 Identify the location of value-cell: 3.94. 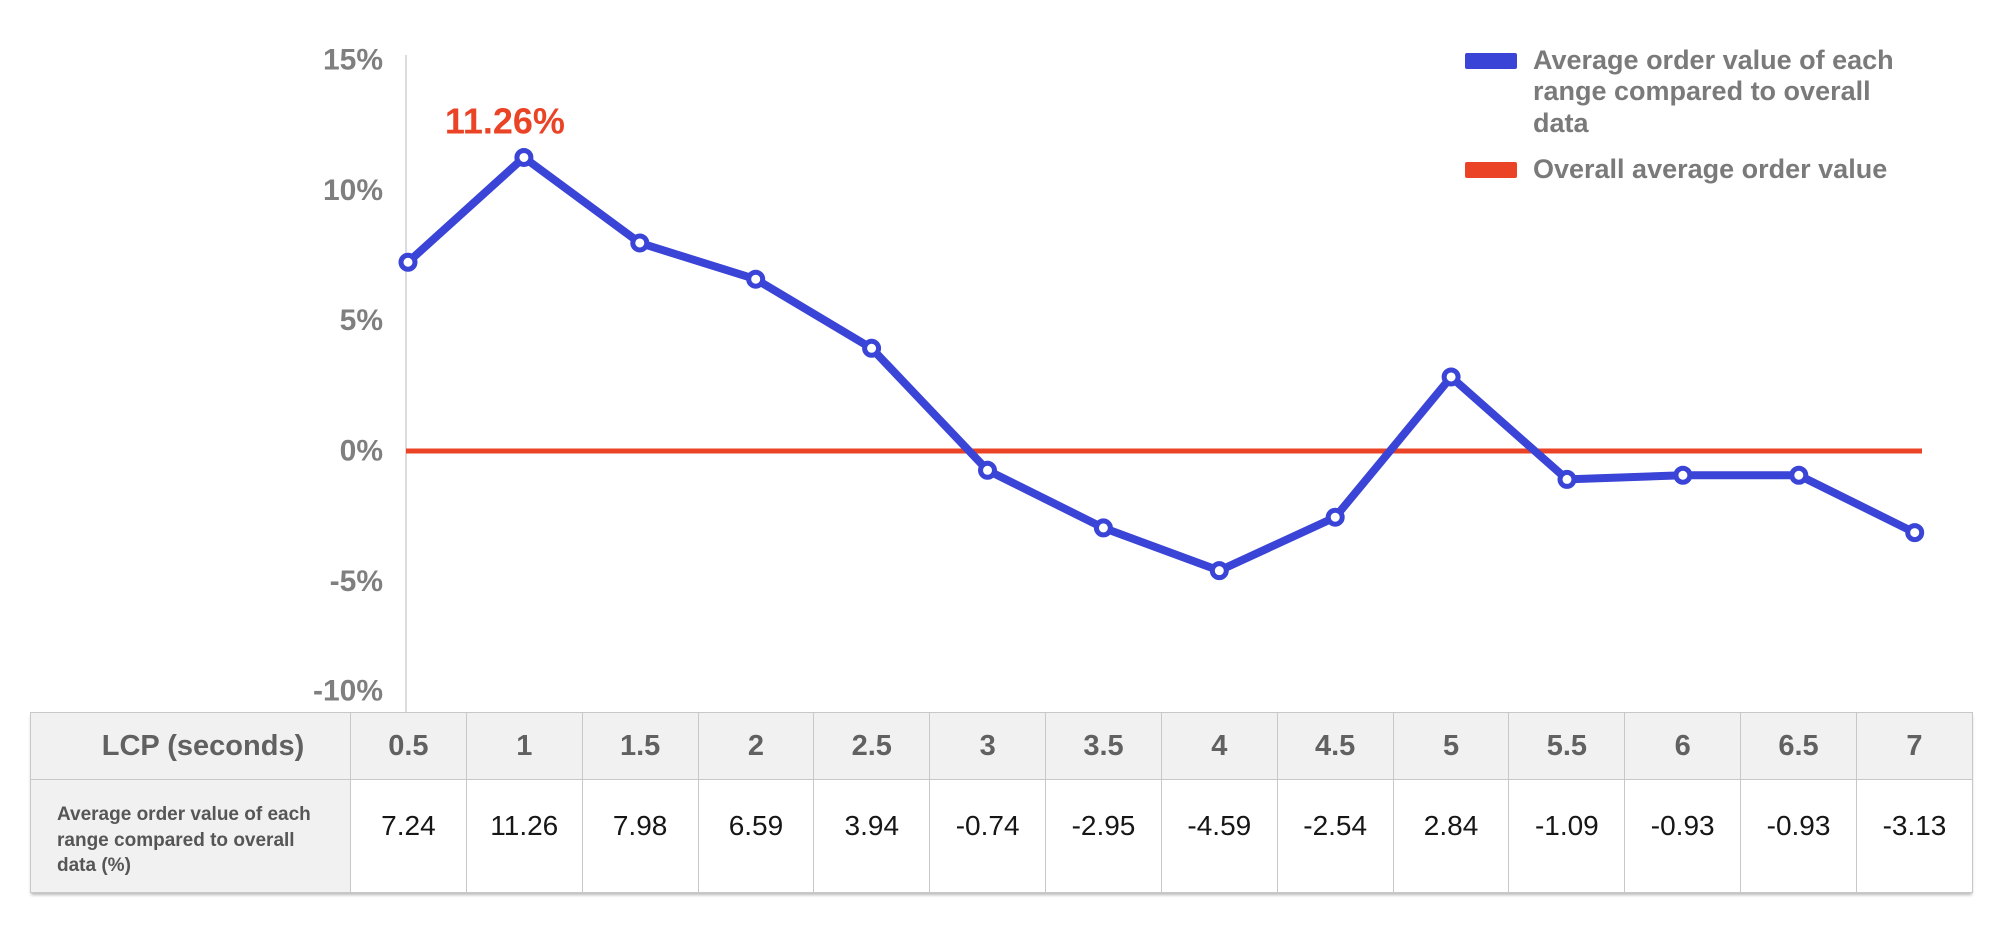
(872, 836).